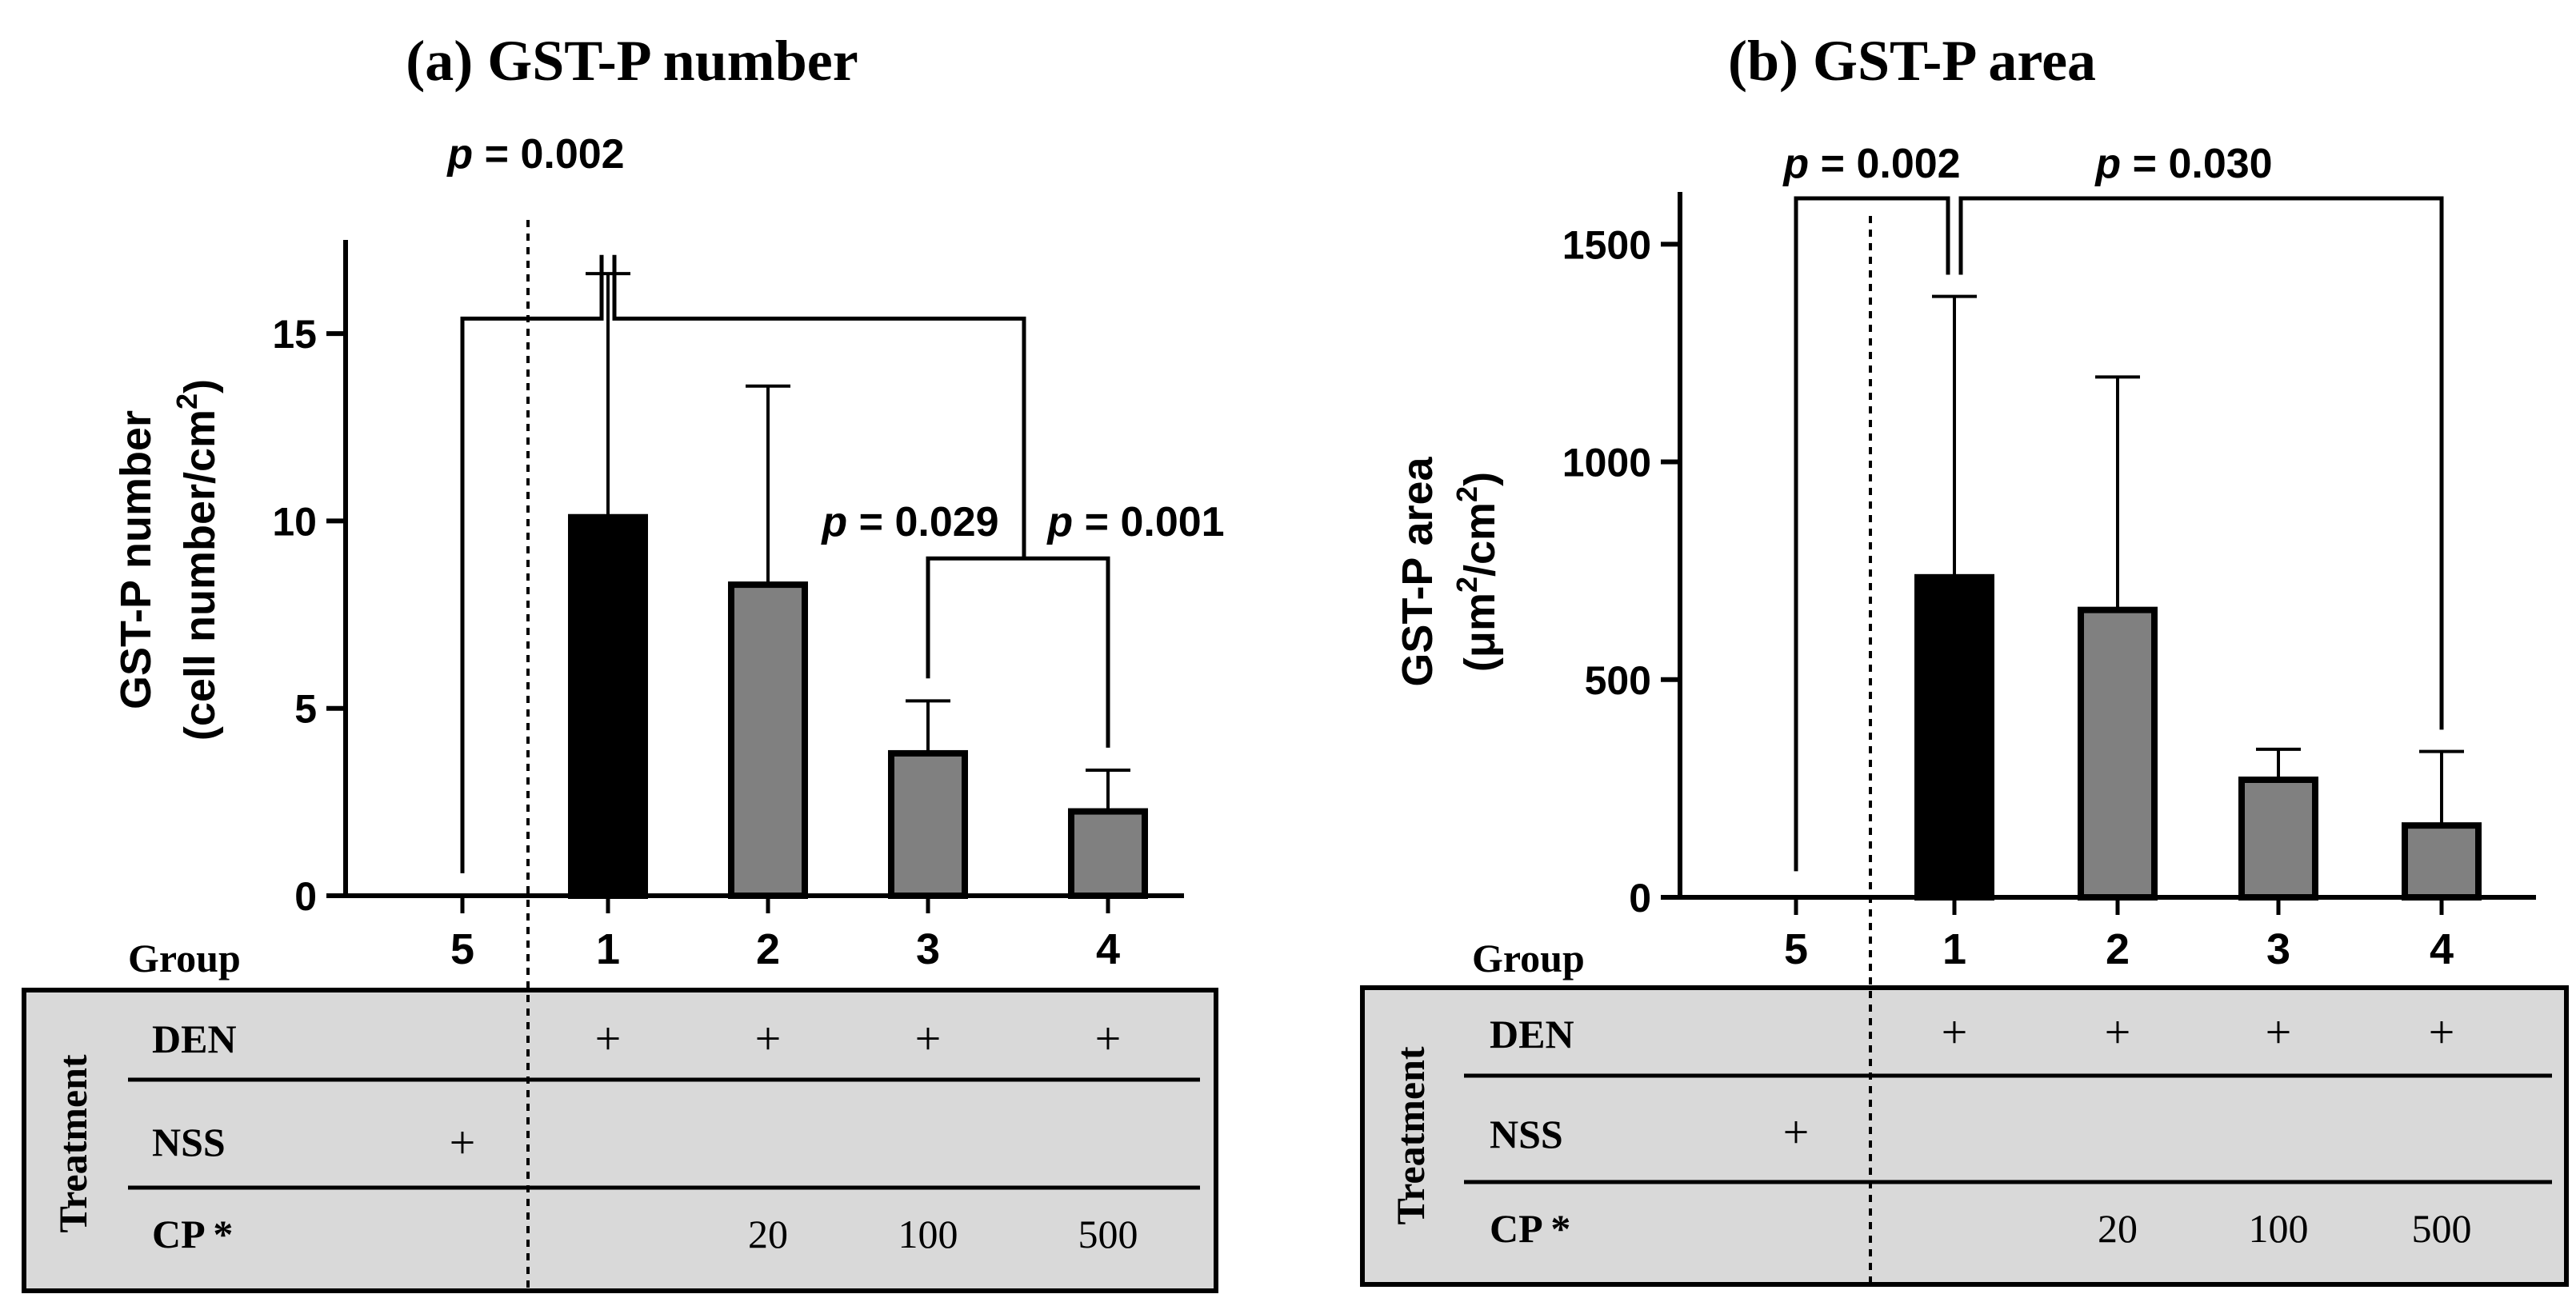  I want to click on panel-a-ytick-label: 5, so click(305, 709).